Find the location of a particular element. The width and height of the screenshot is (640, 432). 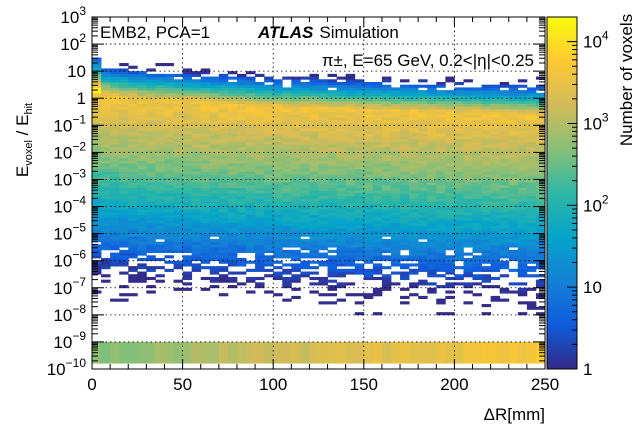

x-tick-label: 150 is located at coordinates (364, 384).